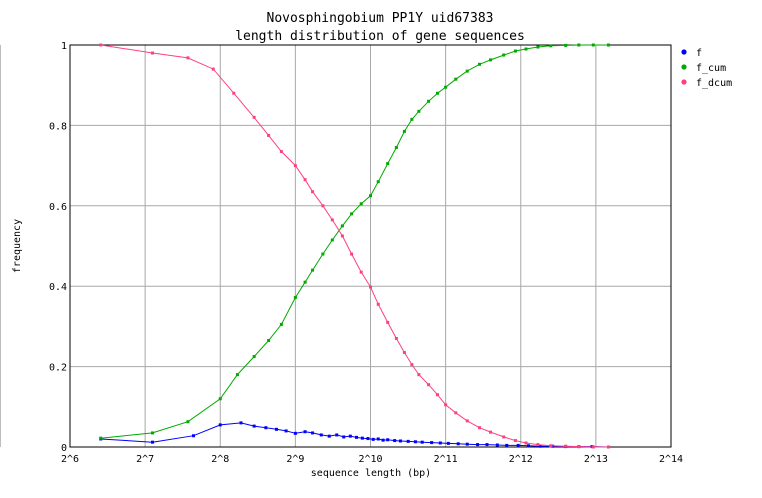 The width and height of the screenshot is (762, 498). What do you see at coordinates (64, 448) in the screenshot?
I see `y-tick-label: 0` at bounding box center [64, 448].